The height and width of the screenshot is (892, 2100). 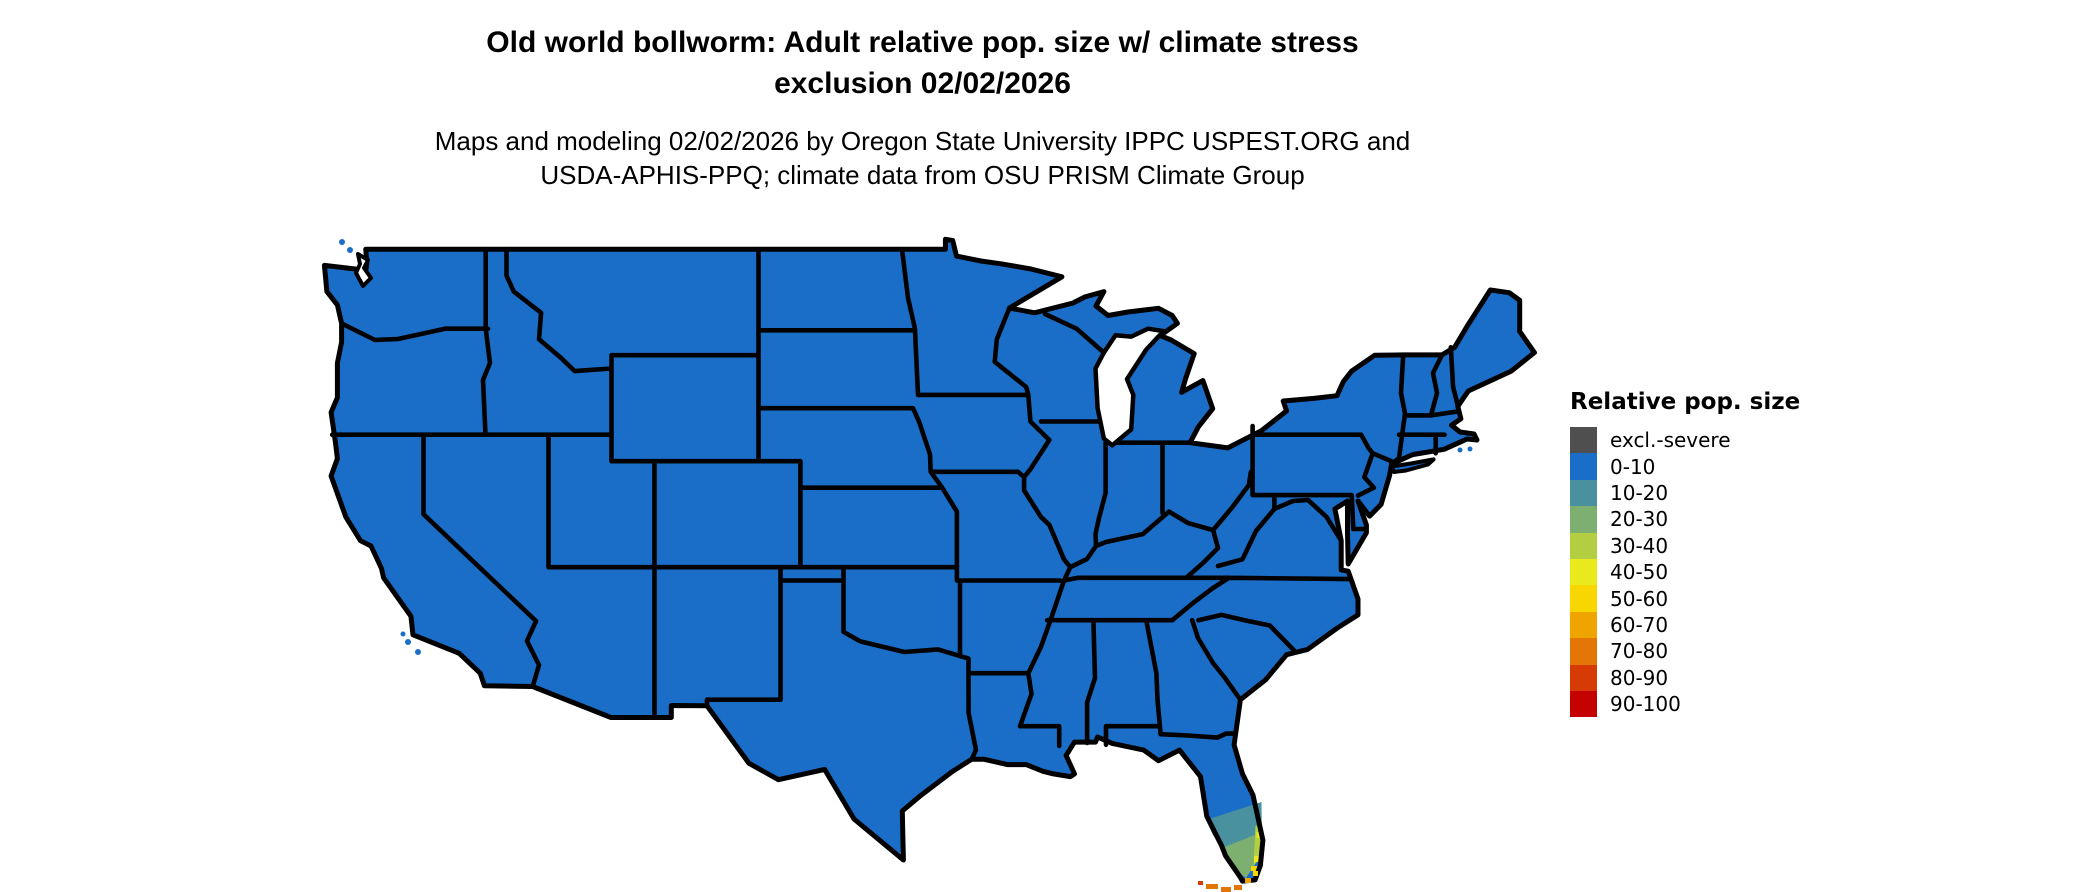 I want to click on legend-label: 40-50, so click(x=1639, y=572).